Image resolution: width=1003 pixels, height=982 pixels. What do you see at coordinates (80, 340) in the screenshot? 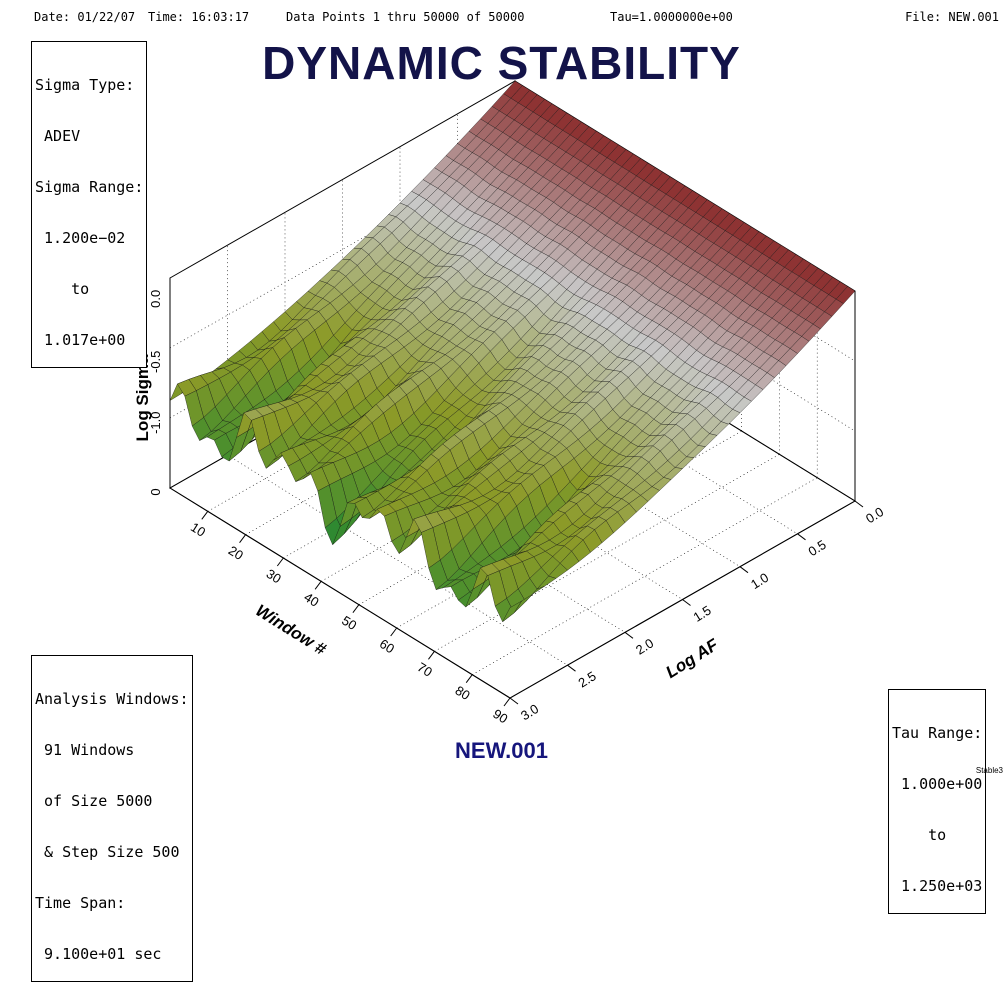
I see `sigma-range-max: 1.017e+00` at bounding box center [80, 340].